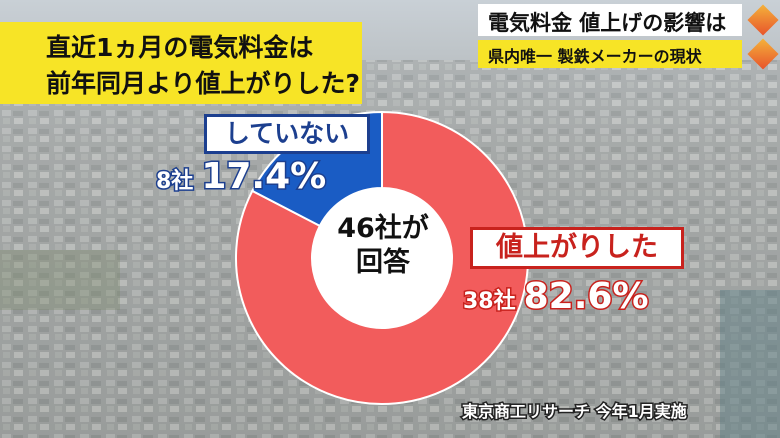 This screenshot has height=438, width=780. I want to click on stat-not-increased: 8社 17.4%, so click(241, 177).